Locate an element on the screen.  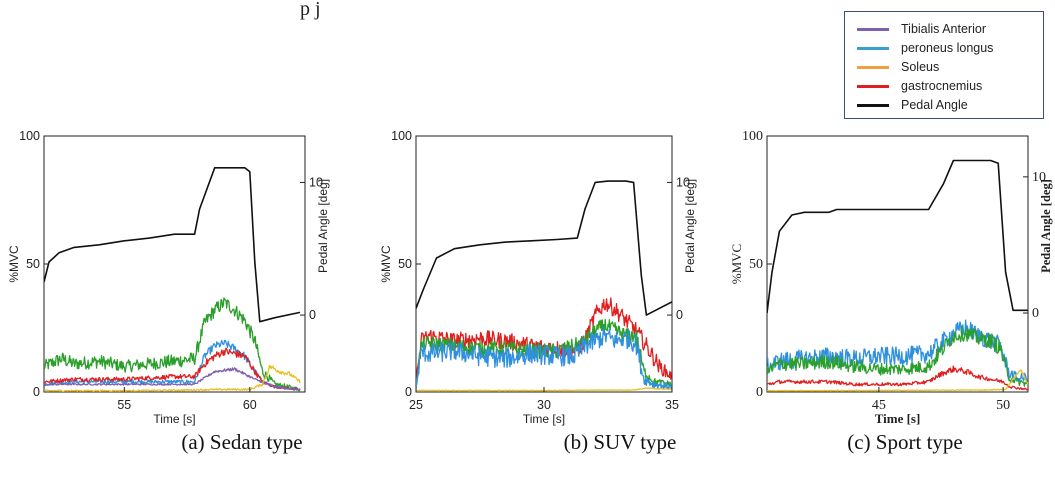
x-tick-label: 35 is located at coordinates (672, 405).